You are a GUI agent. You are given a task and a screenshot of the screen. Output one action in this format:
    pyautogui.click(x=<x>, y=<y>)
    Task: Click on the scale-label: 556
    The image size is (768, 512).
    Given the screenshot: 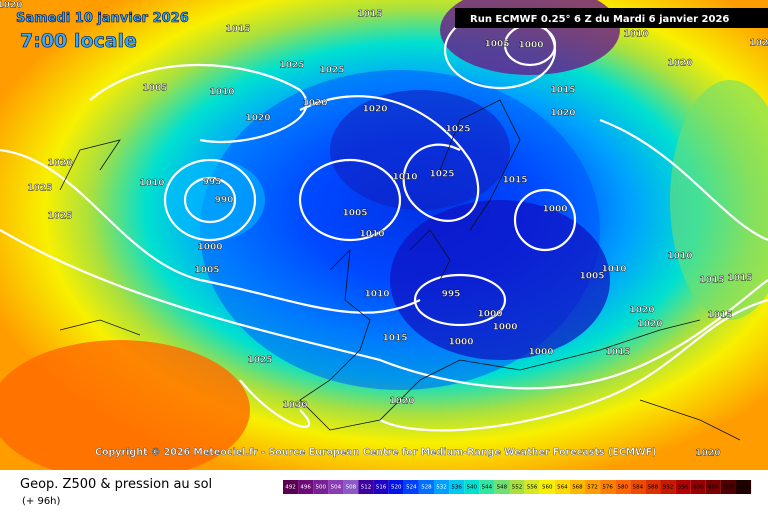 What is the action you would take?
    pyautogui.click(x=532, y=488)
    